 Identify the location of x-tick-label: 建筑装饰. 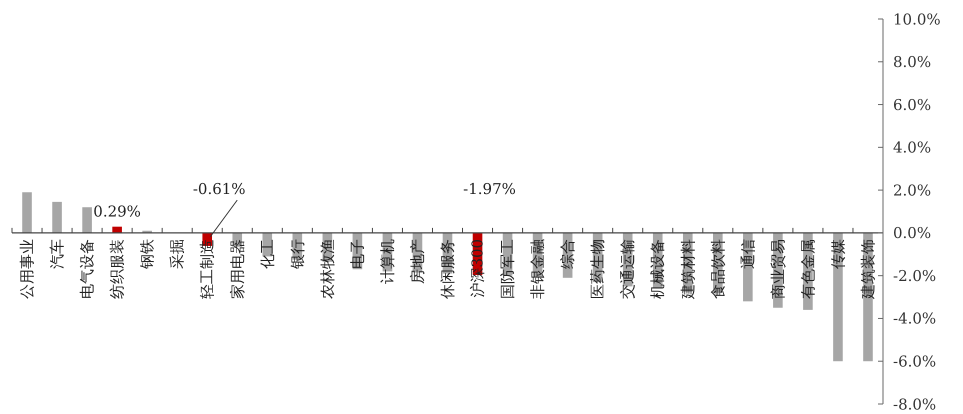
(867, 269).